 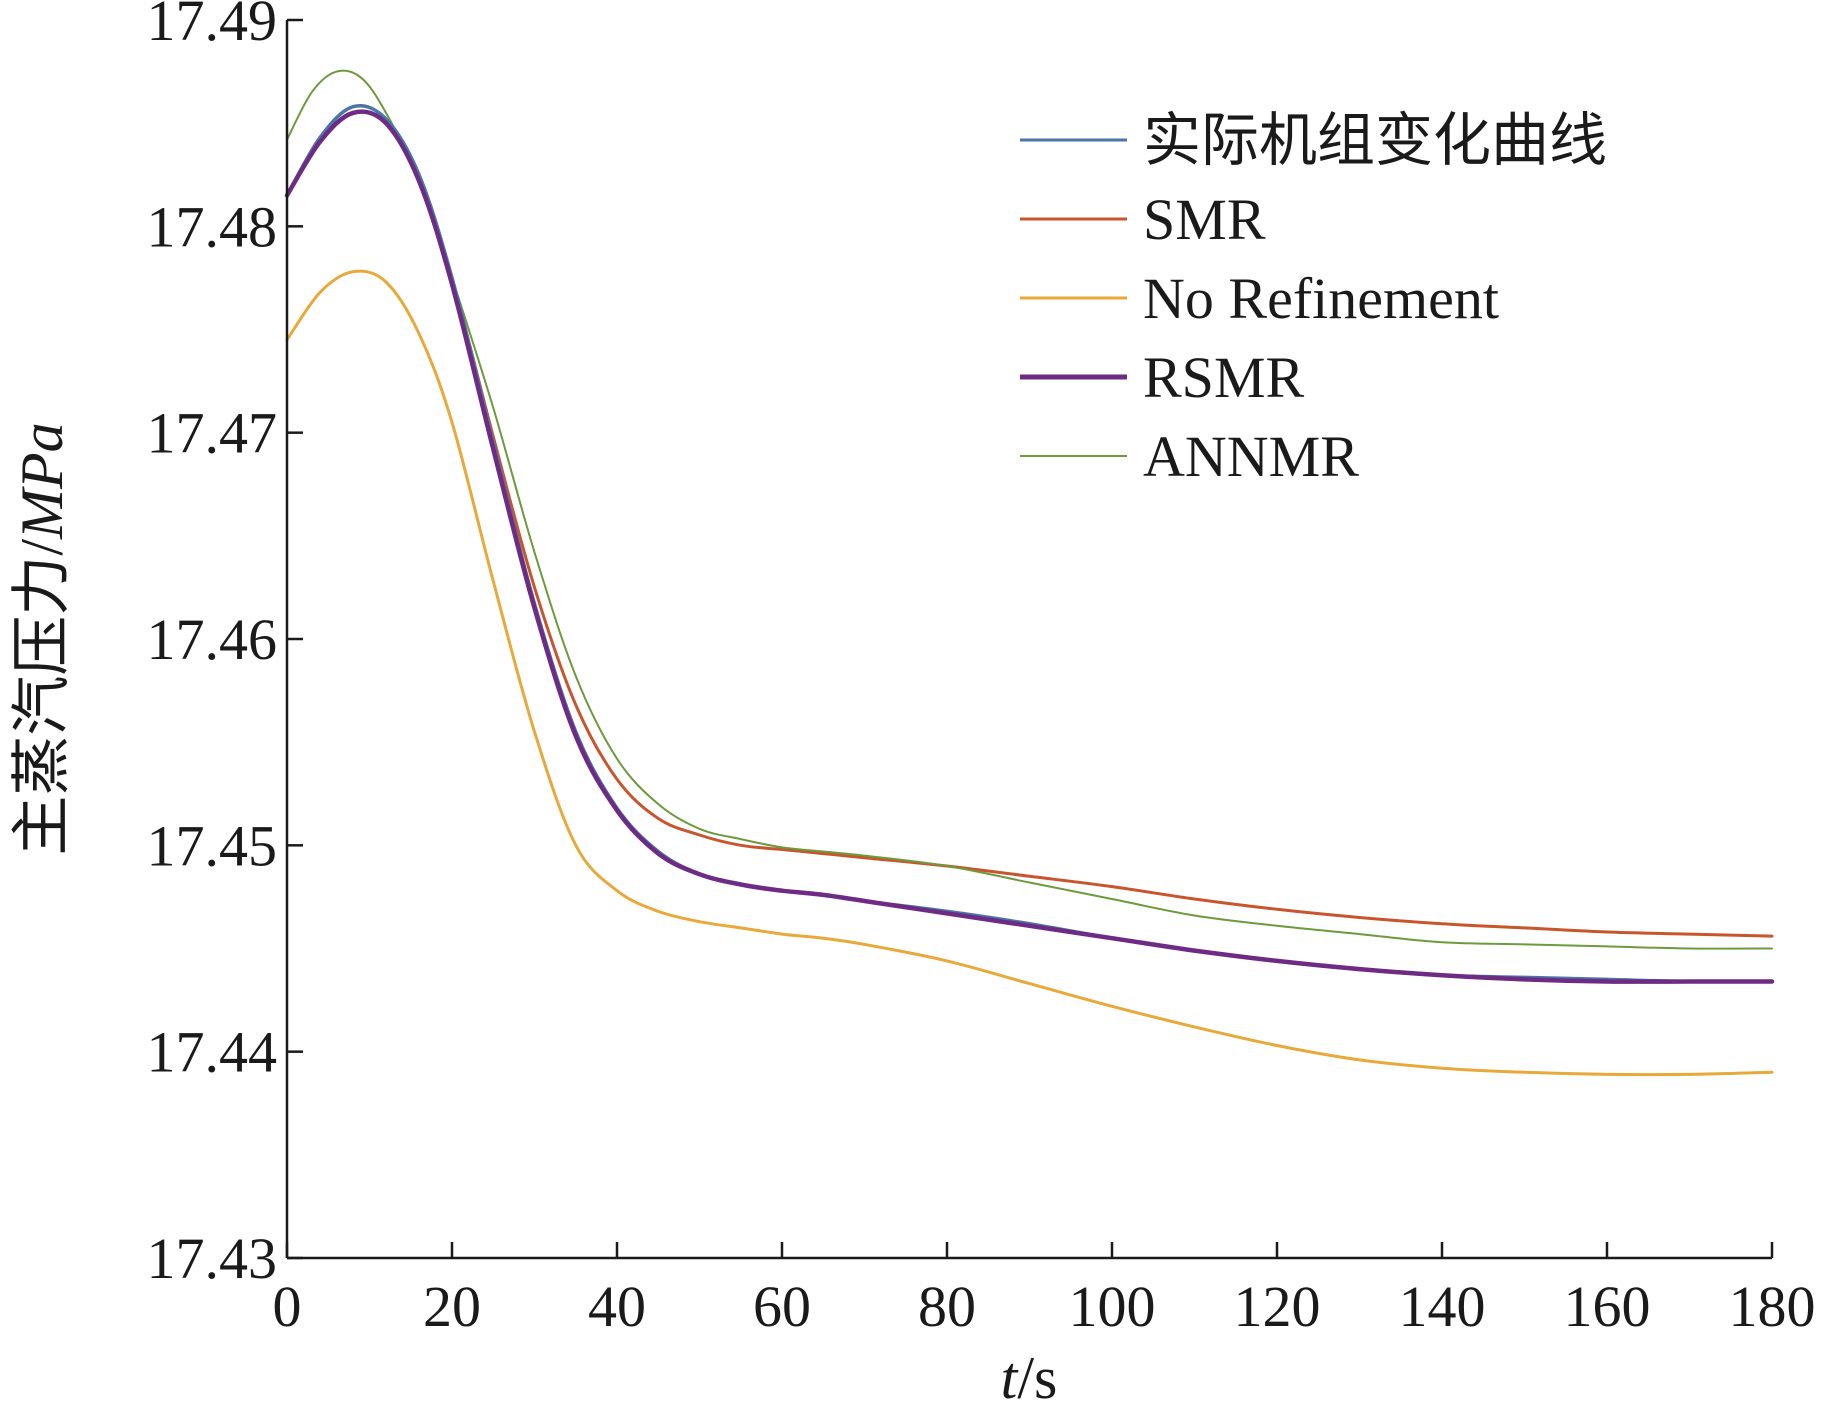 What do you see at coordinates (212, 1052) in the screenshot?
I see `y-tick-label: 17.44` at bounding box center [212, 1052].